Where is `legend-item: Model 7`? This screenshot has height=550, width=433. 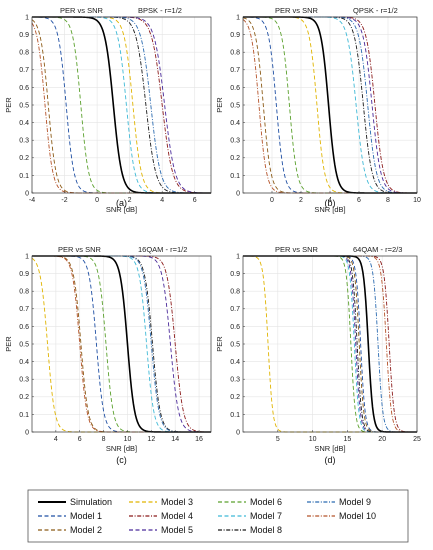 legend-item: Model 7 is located at coordinates (250, 516).